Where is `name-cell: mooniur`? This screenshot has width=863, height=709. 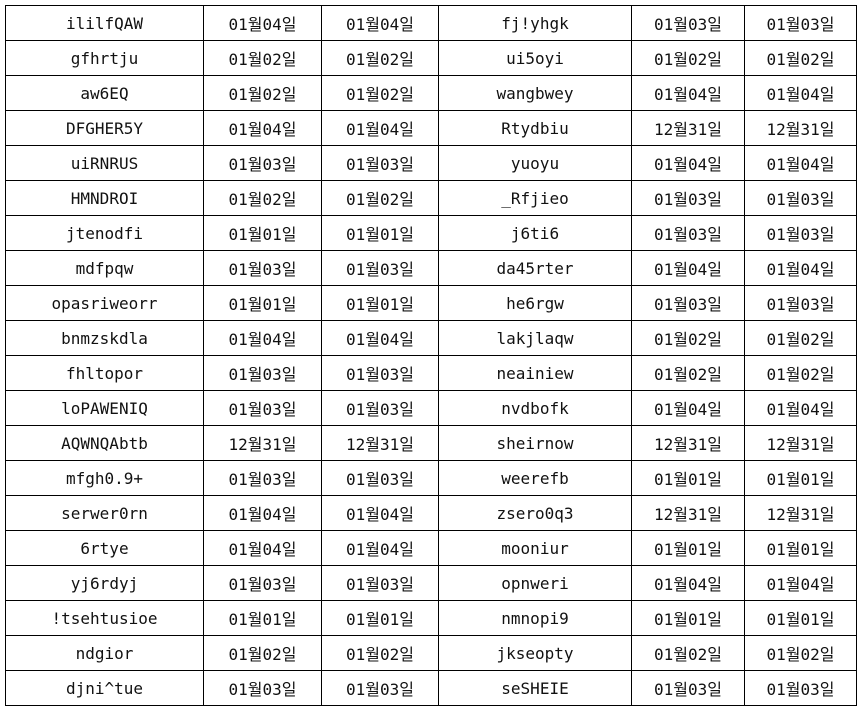
name-cell: mooniur is located at coordinates (535, 548).